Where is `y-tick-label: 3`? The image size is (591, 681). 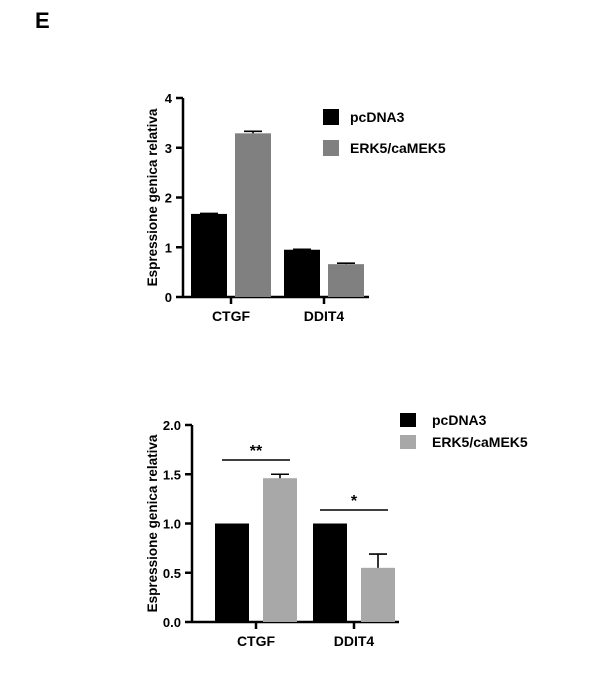
y-tick-label: 3 is located at coordinates (168, 148).